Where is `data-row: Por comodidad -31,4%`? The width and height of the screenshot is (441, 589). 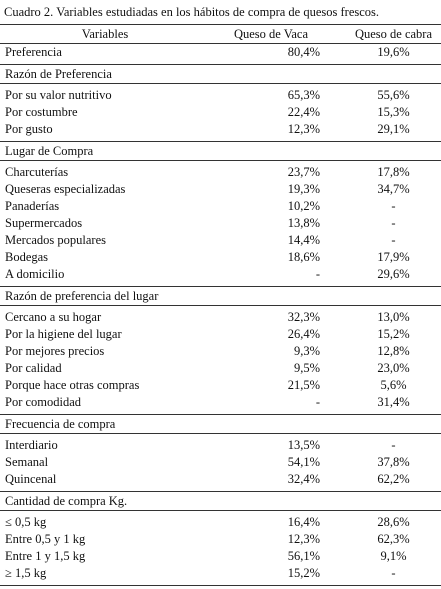
data-row: Por comodidad -31,4% is located at coordinates (220, 404).